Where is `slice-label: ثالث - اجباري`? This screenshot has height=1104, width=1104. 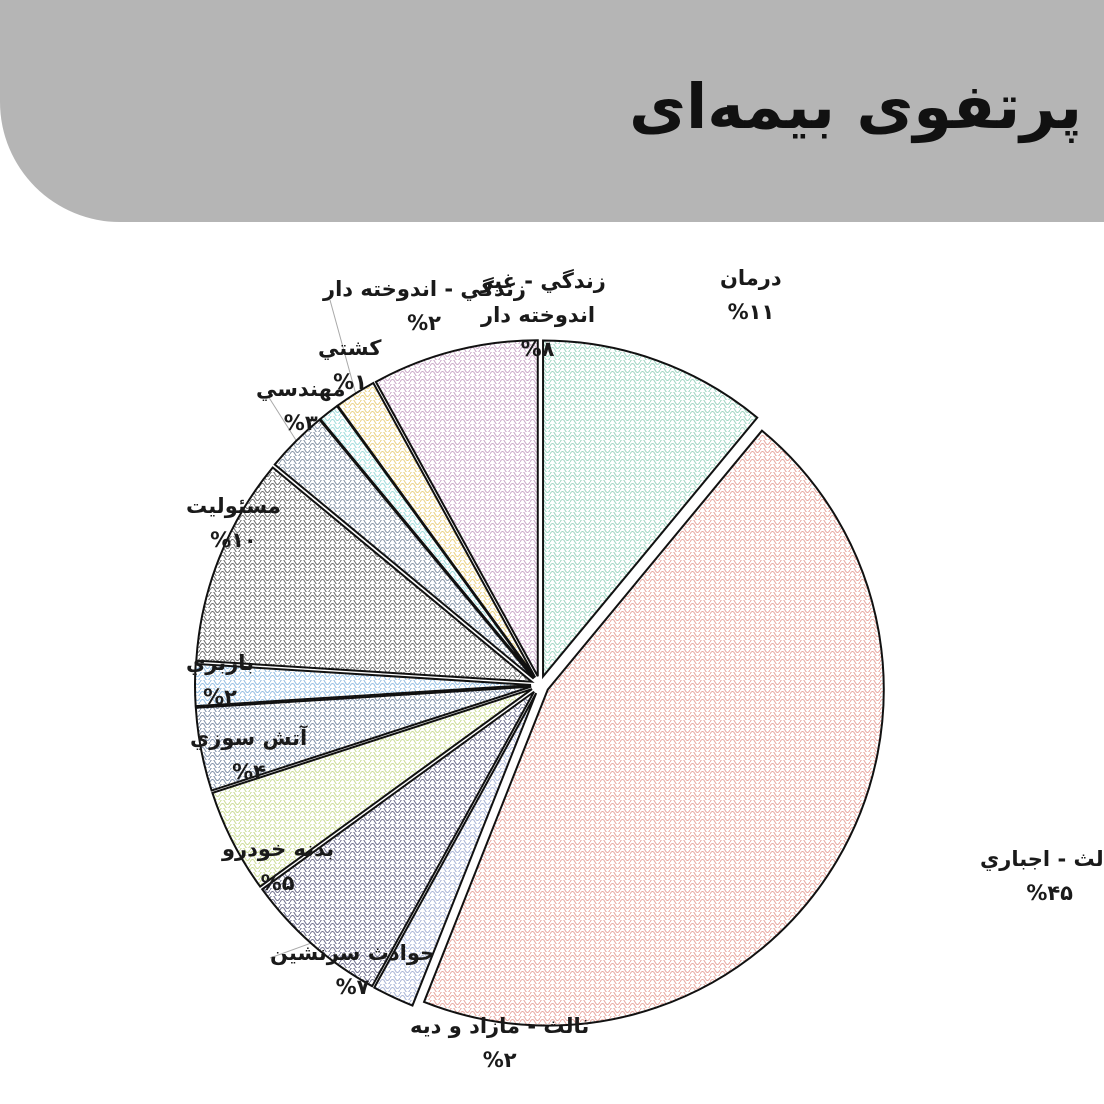 slice-label: ثالث - اجباري is located at coordinates (1042, 859).